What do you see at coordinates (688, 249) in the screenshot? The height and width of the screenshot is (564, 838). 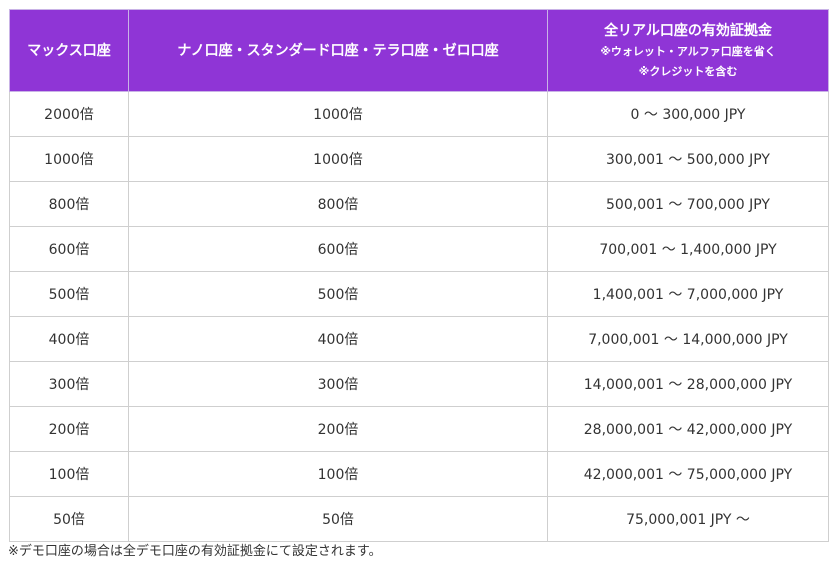 I see `cell-equity-range: 700,001 〜 1,400,000 JPY` at bounding box center [688, 249].